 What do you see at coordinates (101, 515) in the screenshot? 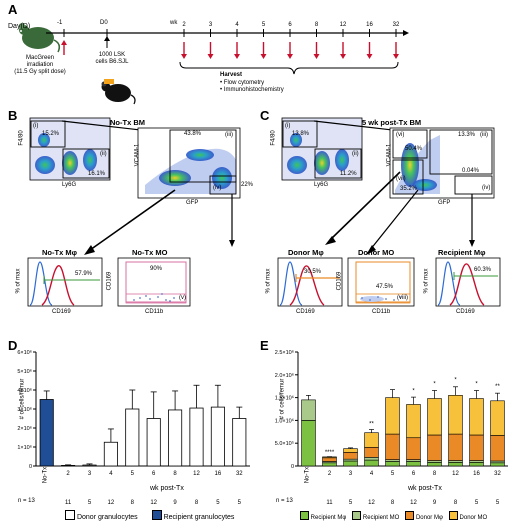
I see `legend-donor-granulocytes: Donor granulocytes` at bounding box center [101, 515].